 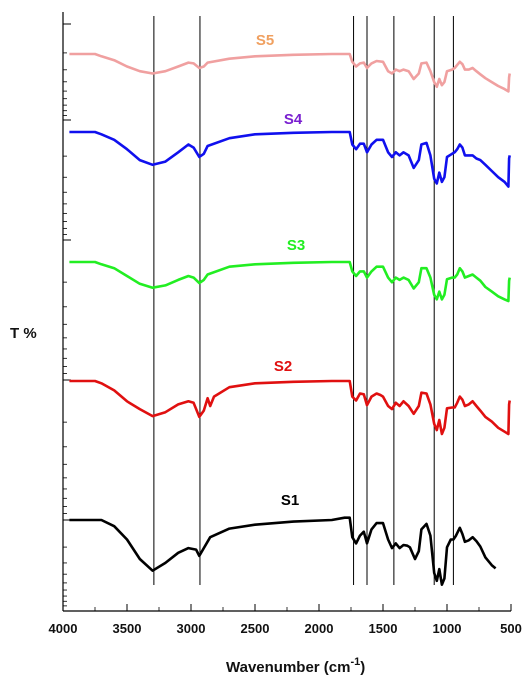 I want to click on x-tick-label: 1500, so click(x=383, y=628).